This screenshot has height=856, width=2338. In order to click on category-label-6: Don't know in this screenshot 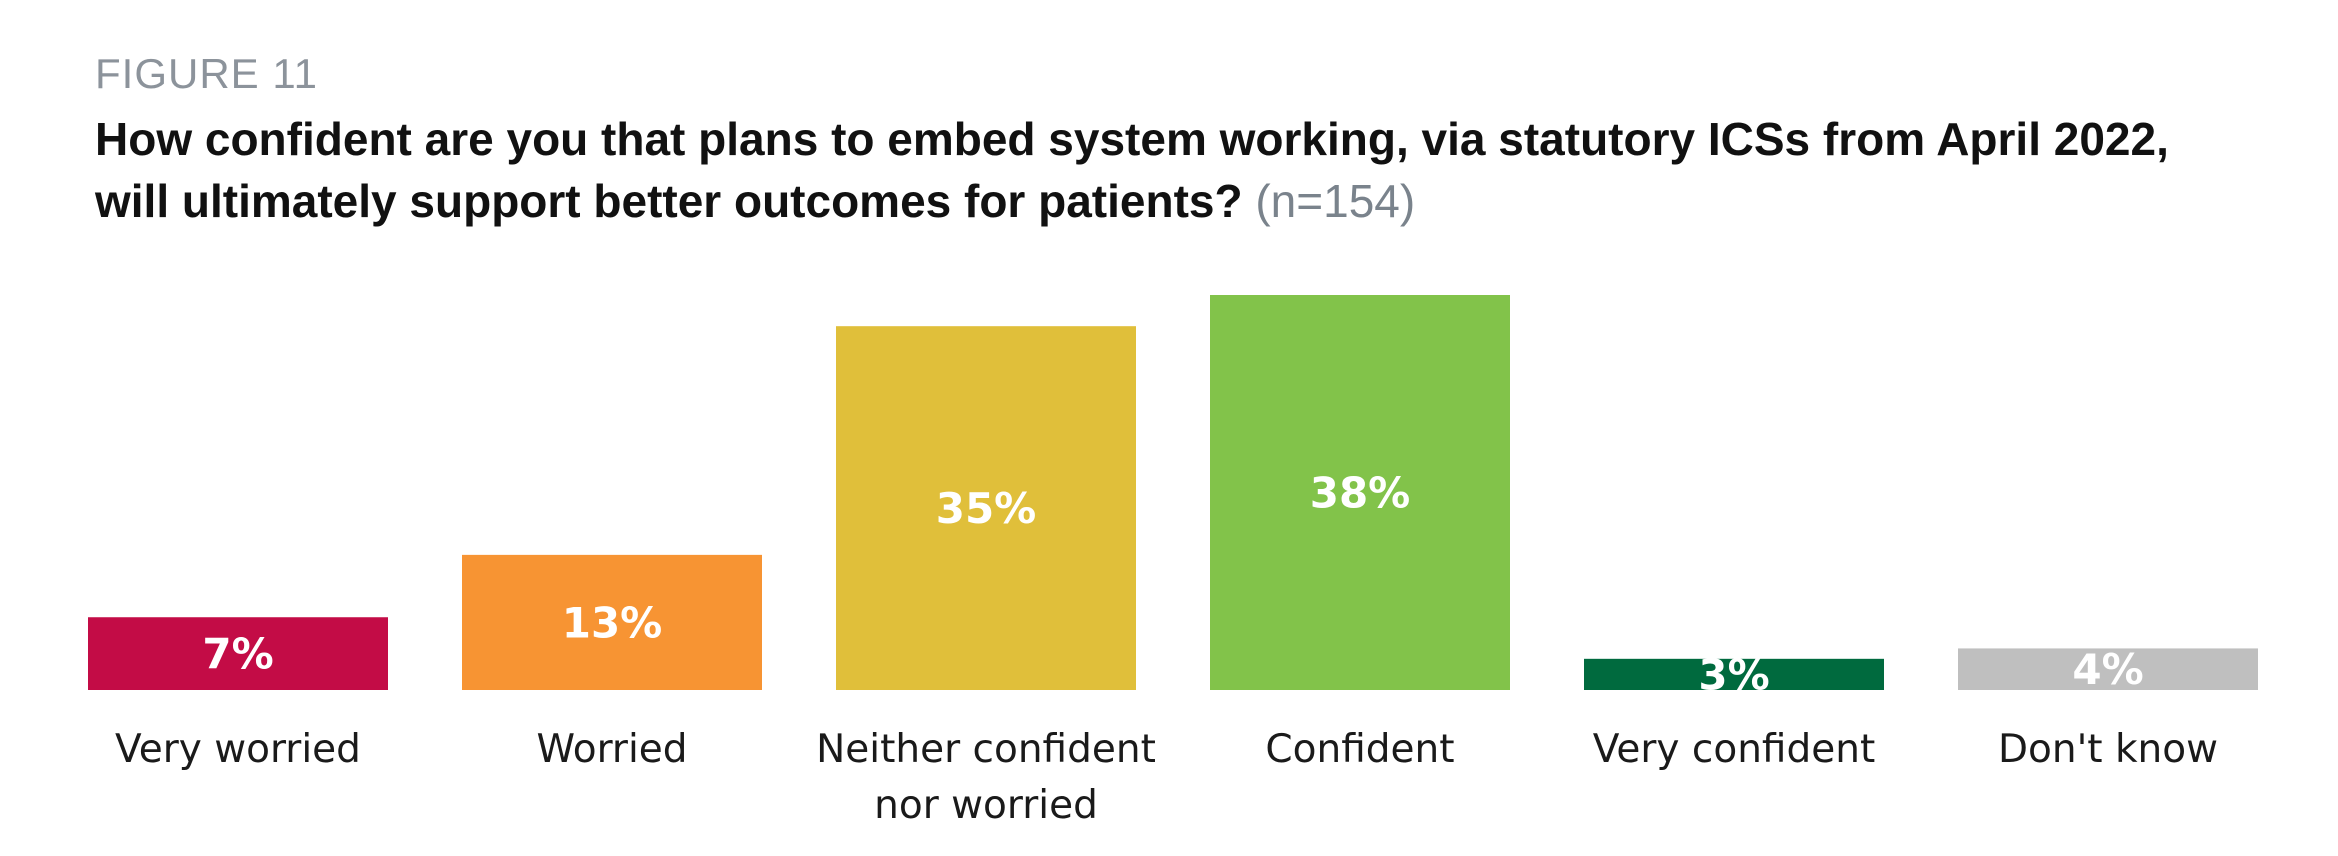, I will do `click(2108, 749)`.